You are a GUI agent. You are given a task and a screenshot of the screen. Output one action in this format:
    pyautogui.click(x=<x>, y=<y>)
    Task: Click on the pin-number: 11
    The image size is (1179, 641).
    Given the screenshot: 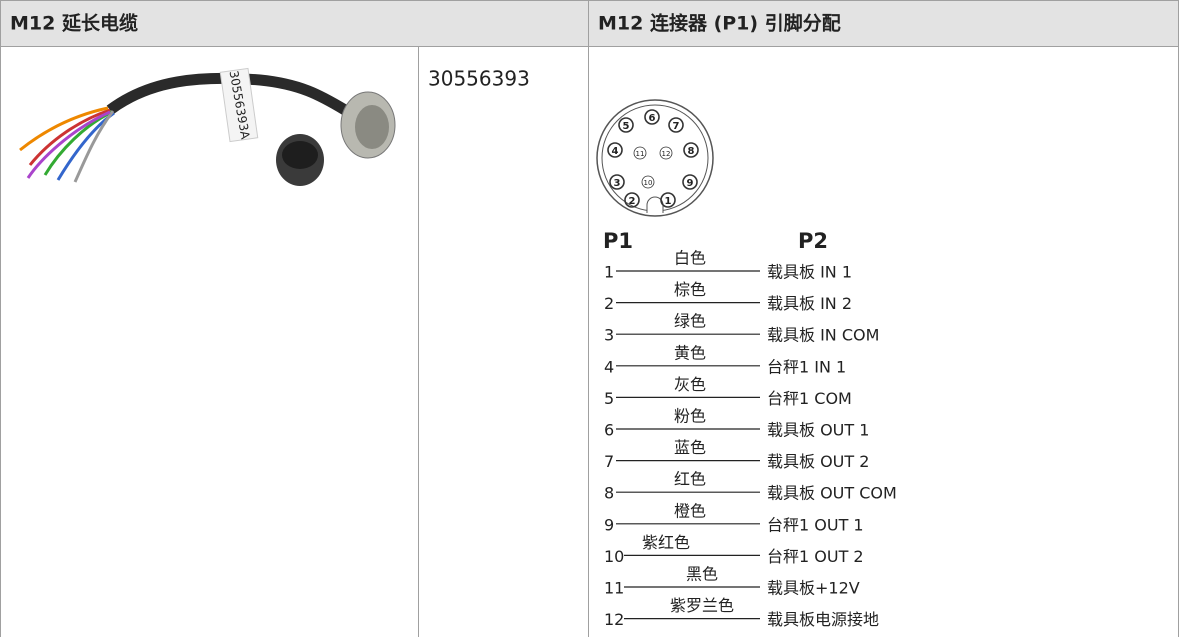 What is the action you would take?
    pyautogui.click(x=640, y=154)
    